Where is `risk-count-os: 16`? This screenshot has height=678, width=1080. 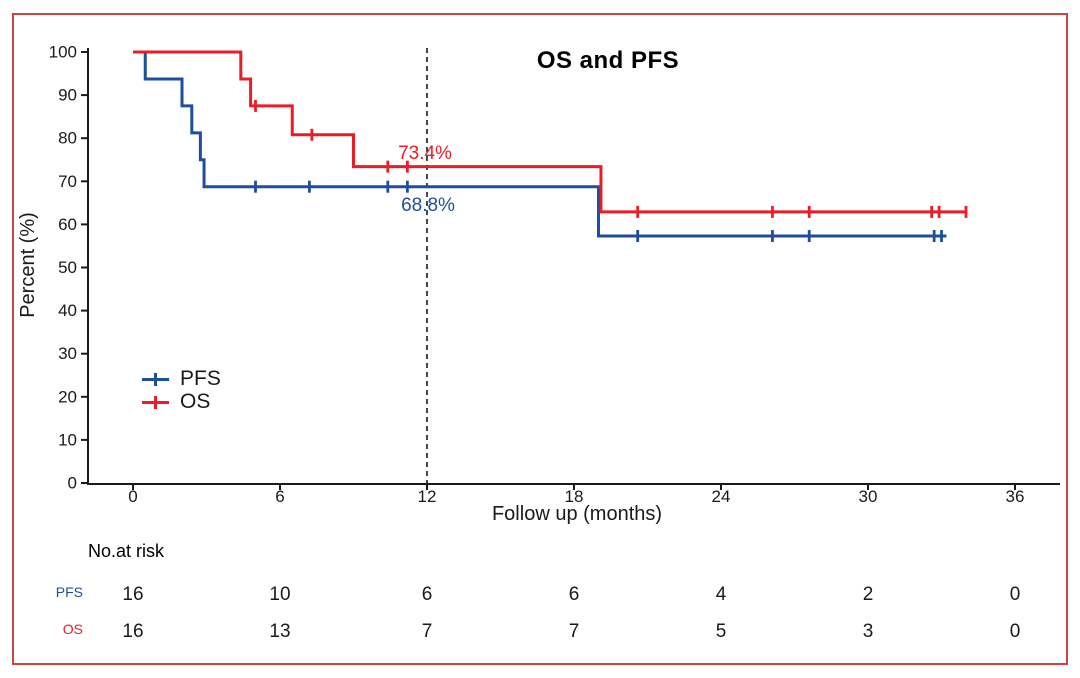 risk-count-os: 16 is located at coordinates (132, 631).